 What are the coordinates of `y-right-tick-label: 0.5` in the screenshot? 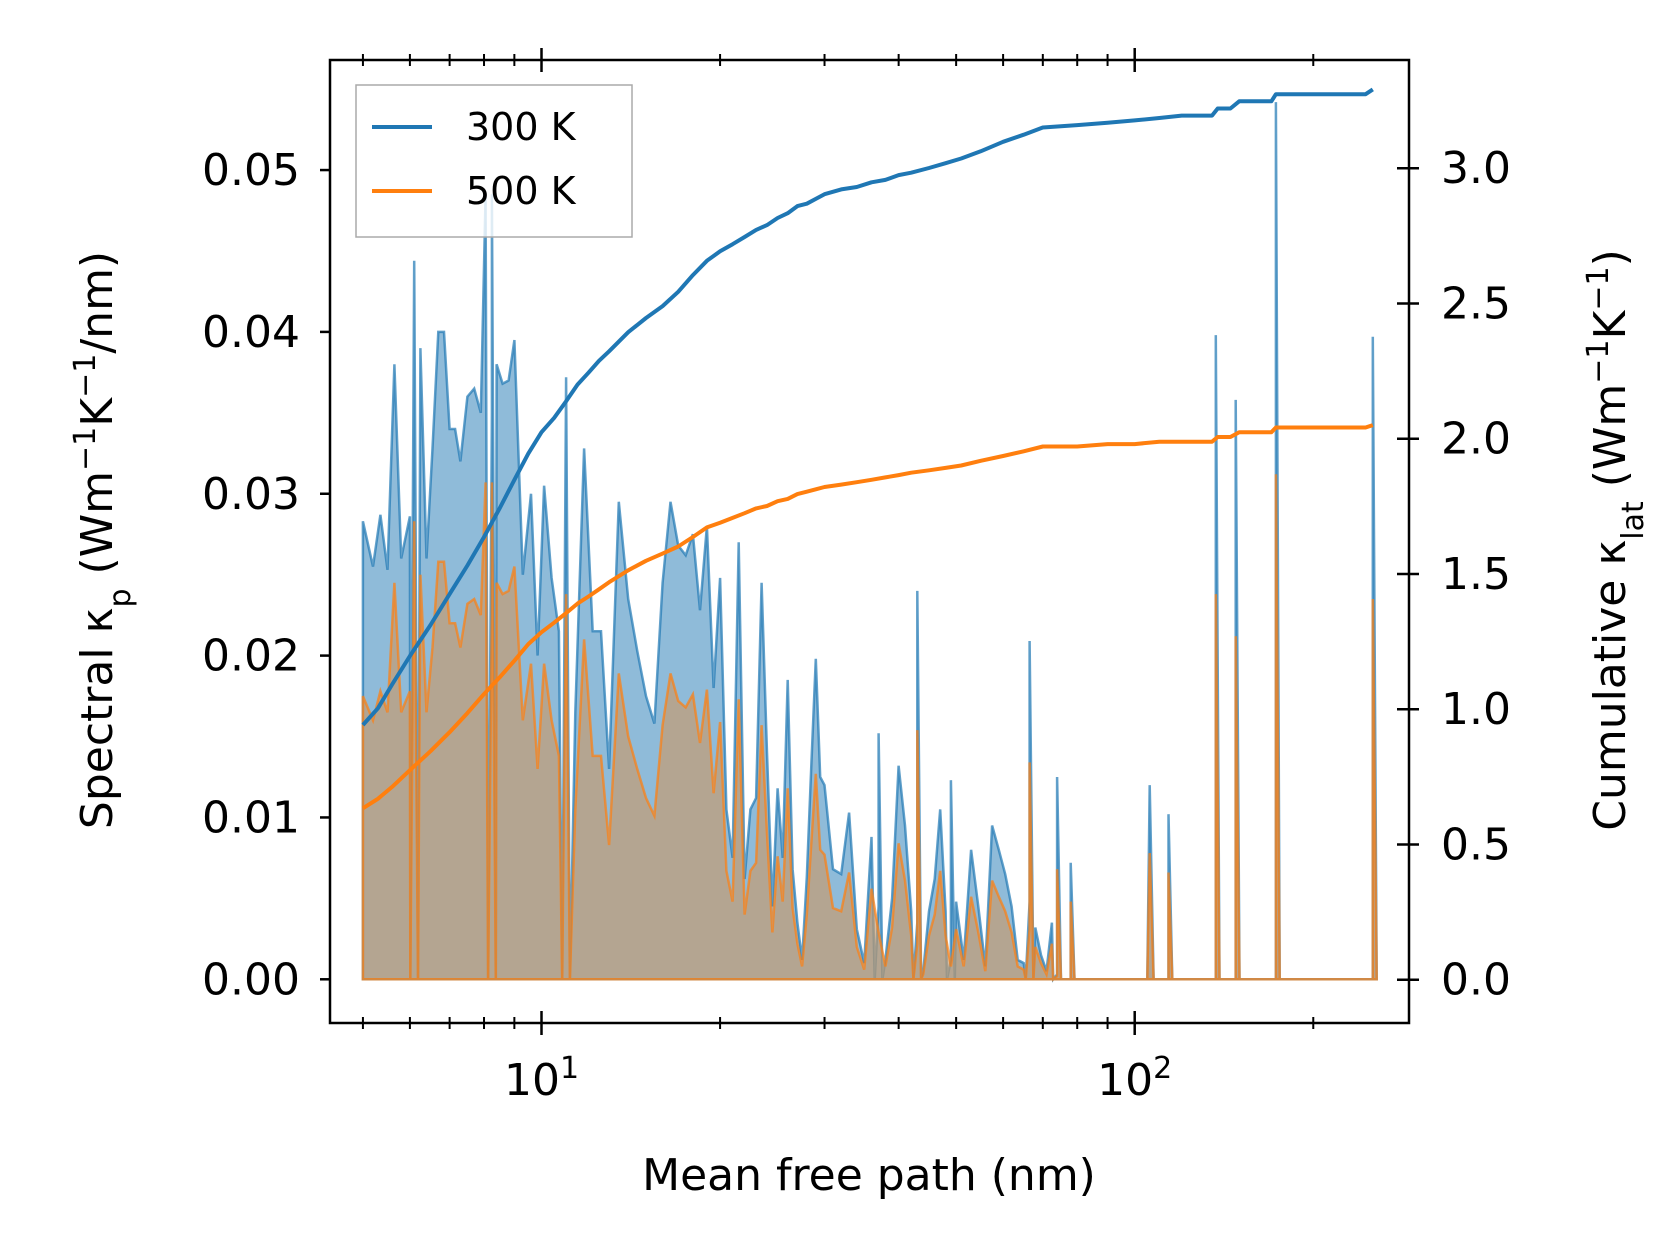 It's located at (1476, 844).